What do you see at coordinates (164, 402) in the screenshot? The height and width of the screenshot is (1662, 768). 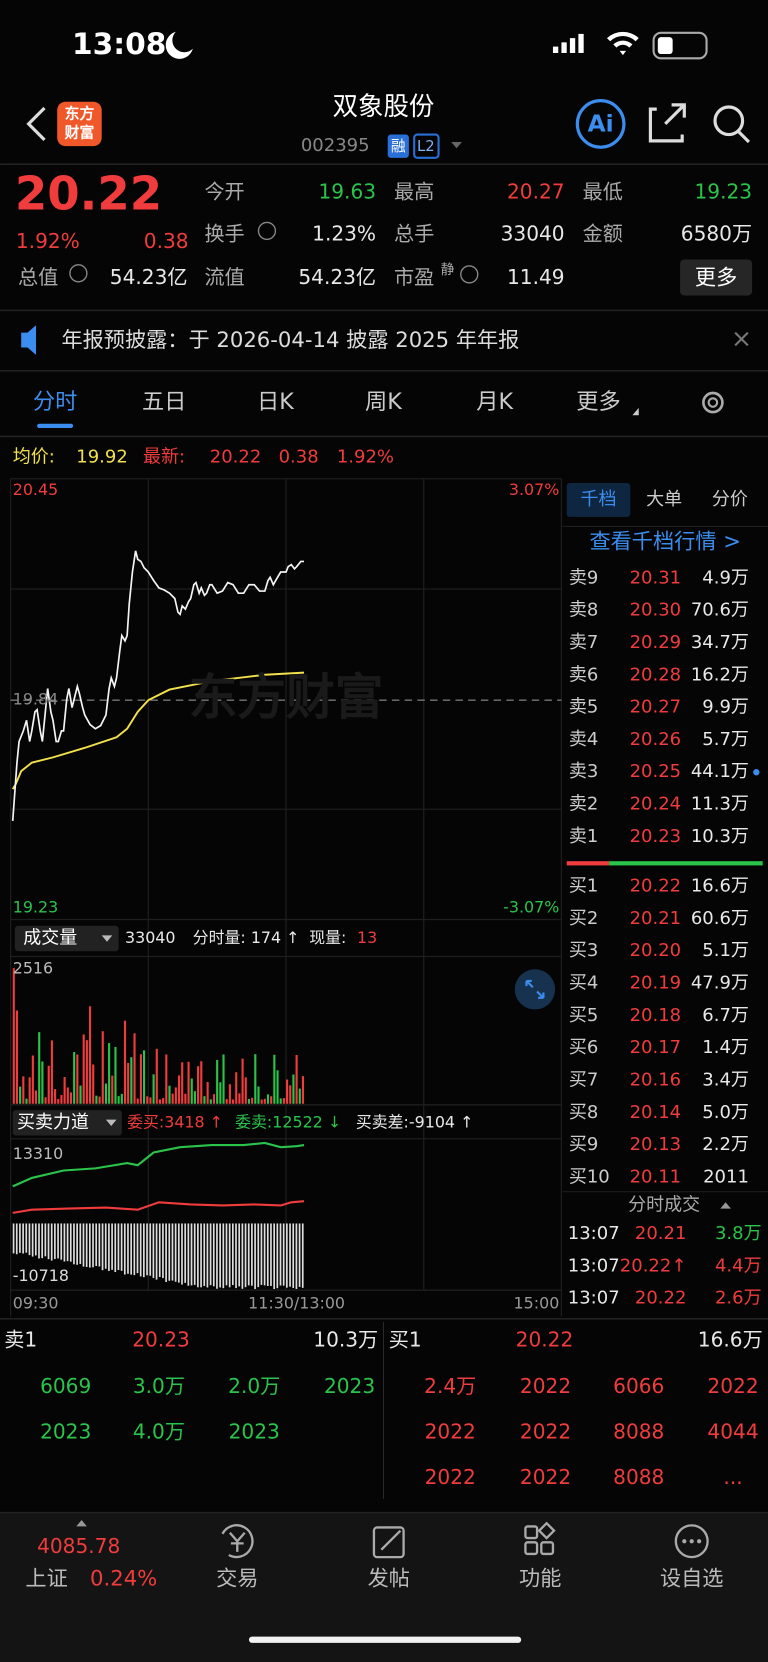 I see `tab: 五日` at bounding box center [164, 402].